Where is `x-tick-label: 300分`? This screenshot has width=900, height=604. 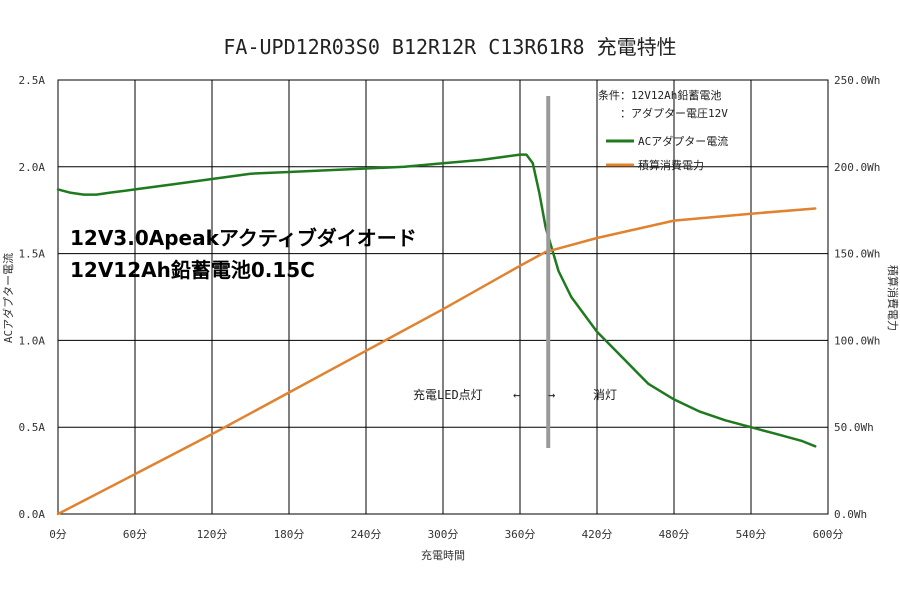 x-tick-label: 300分 is located at coordinates (443, 534).